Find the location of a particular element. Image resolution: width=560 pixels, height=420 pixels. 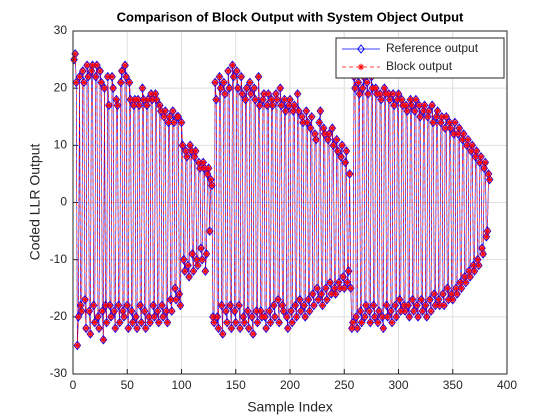

y-tick-label: -20 is located at coordinates (59, 316).